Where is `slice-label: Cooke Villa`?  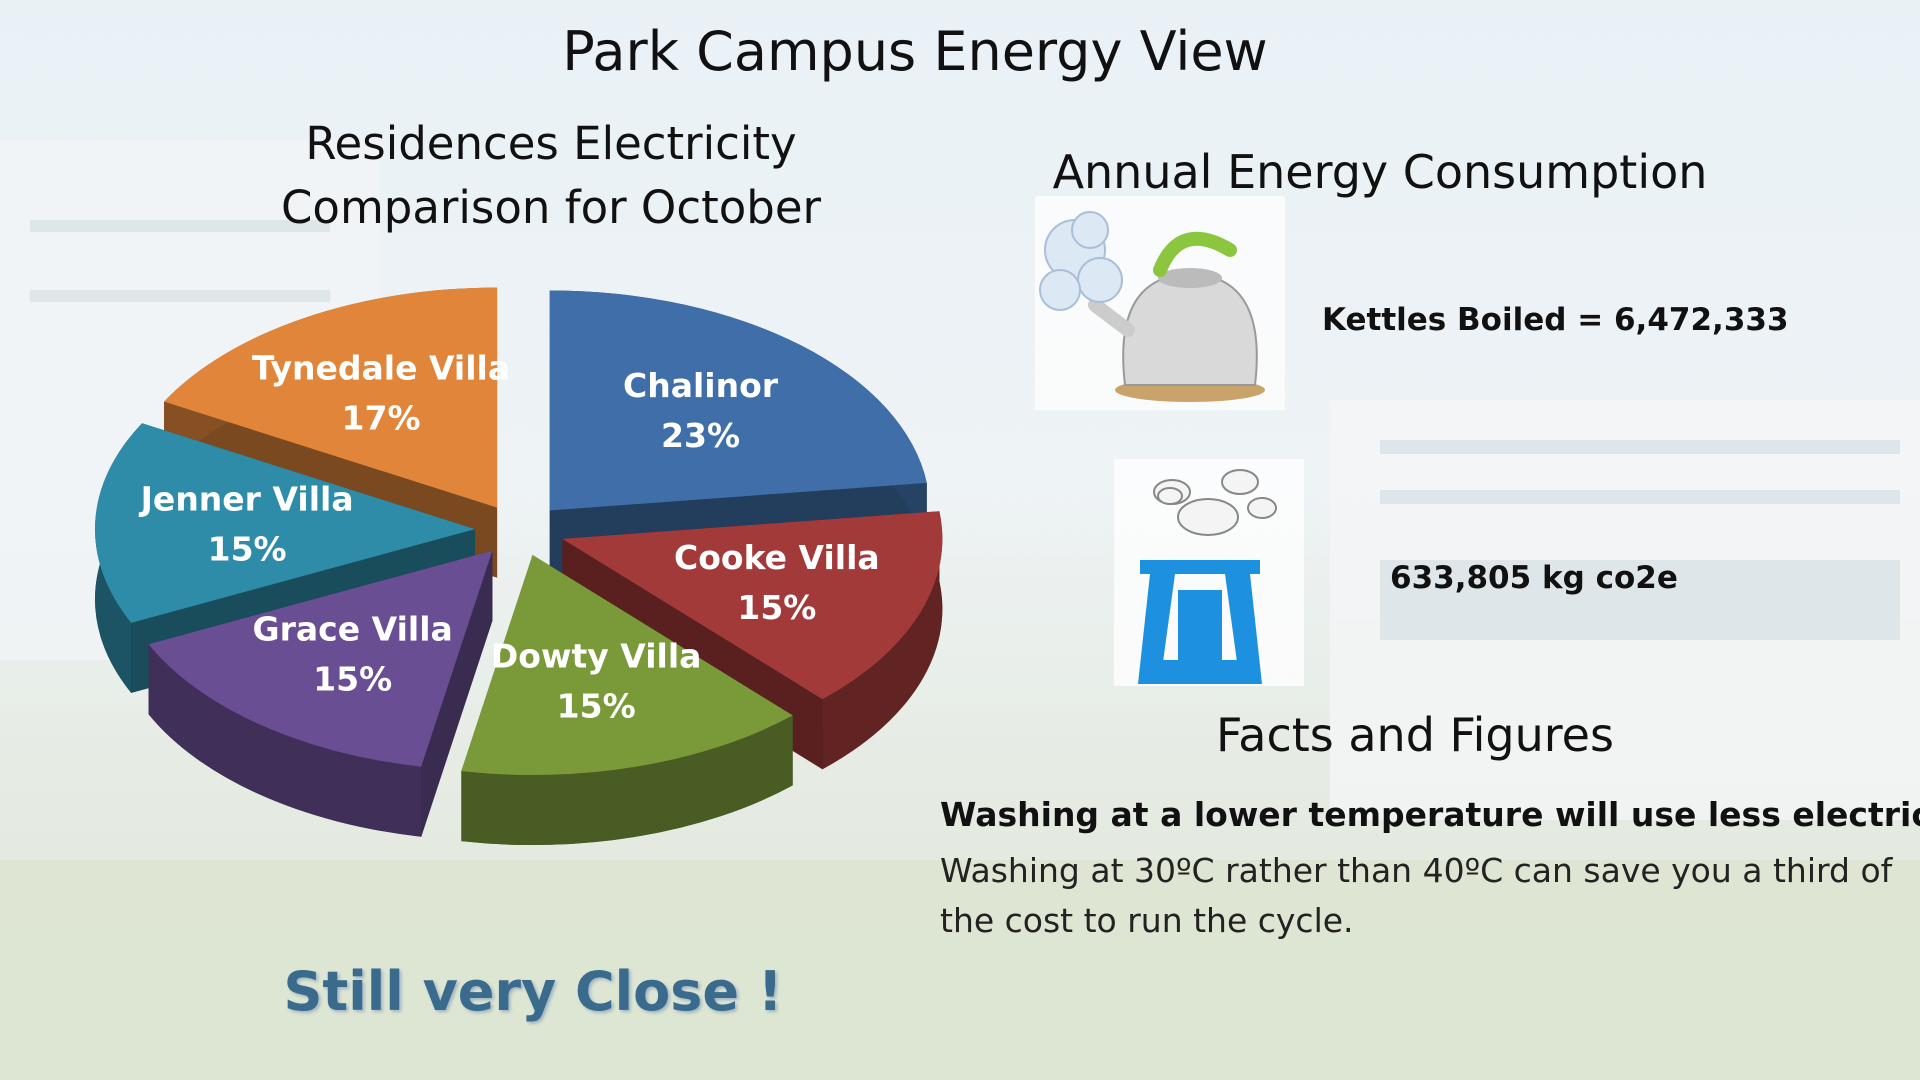
slice-label: Cooke Villa is located at coordinates (777, 557).